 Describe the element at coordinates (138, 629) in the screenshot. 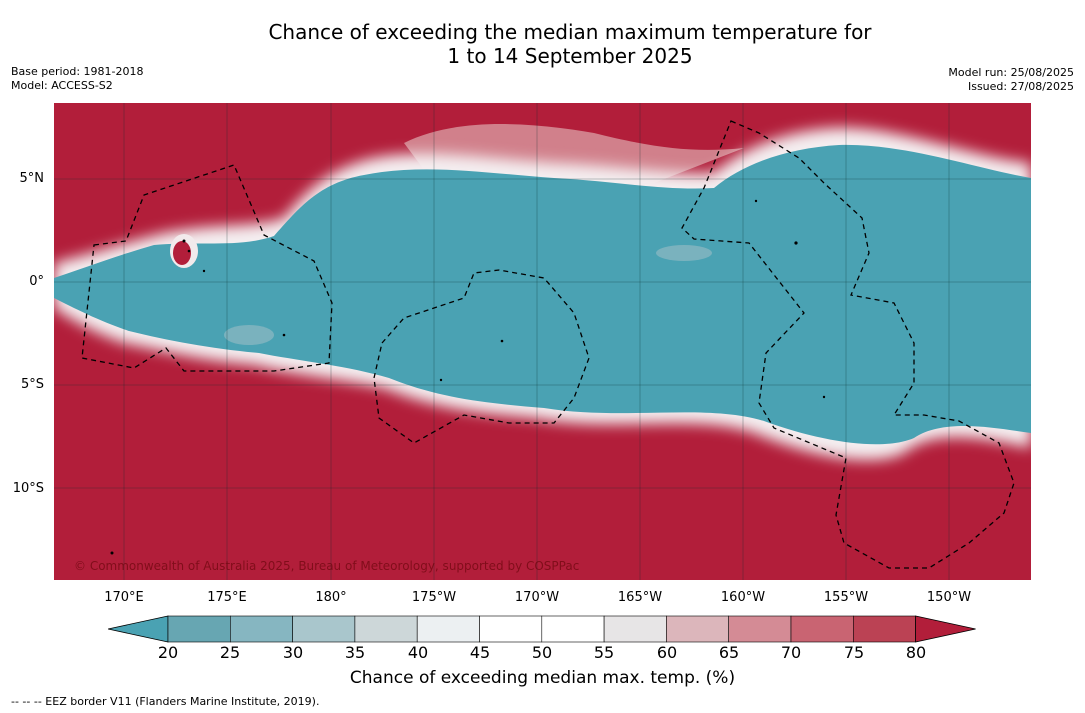

I see `colorbar-under-arrow` at that location.